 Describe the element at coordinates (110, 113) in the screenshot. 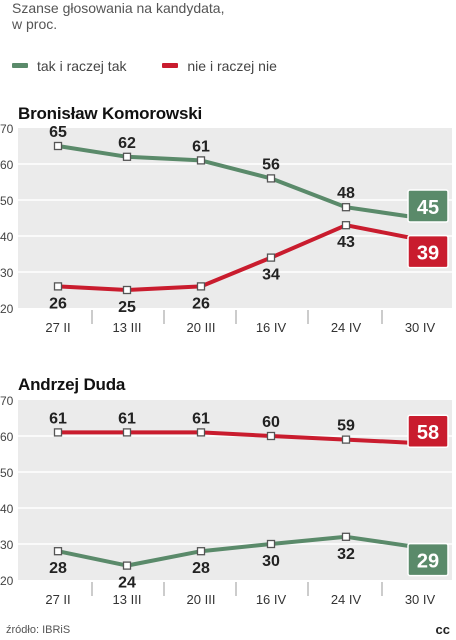

I see `chart-title-komorowski: Bronisław Komorowski` at that location.